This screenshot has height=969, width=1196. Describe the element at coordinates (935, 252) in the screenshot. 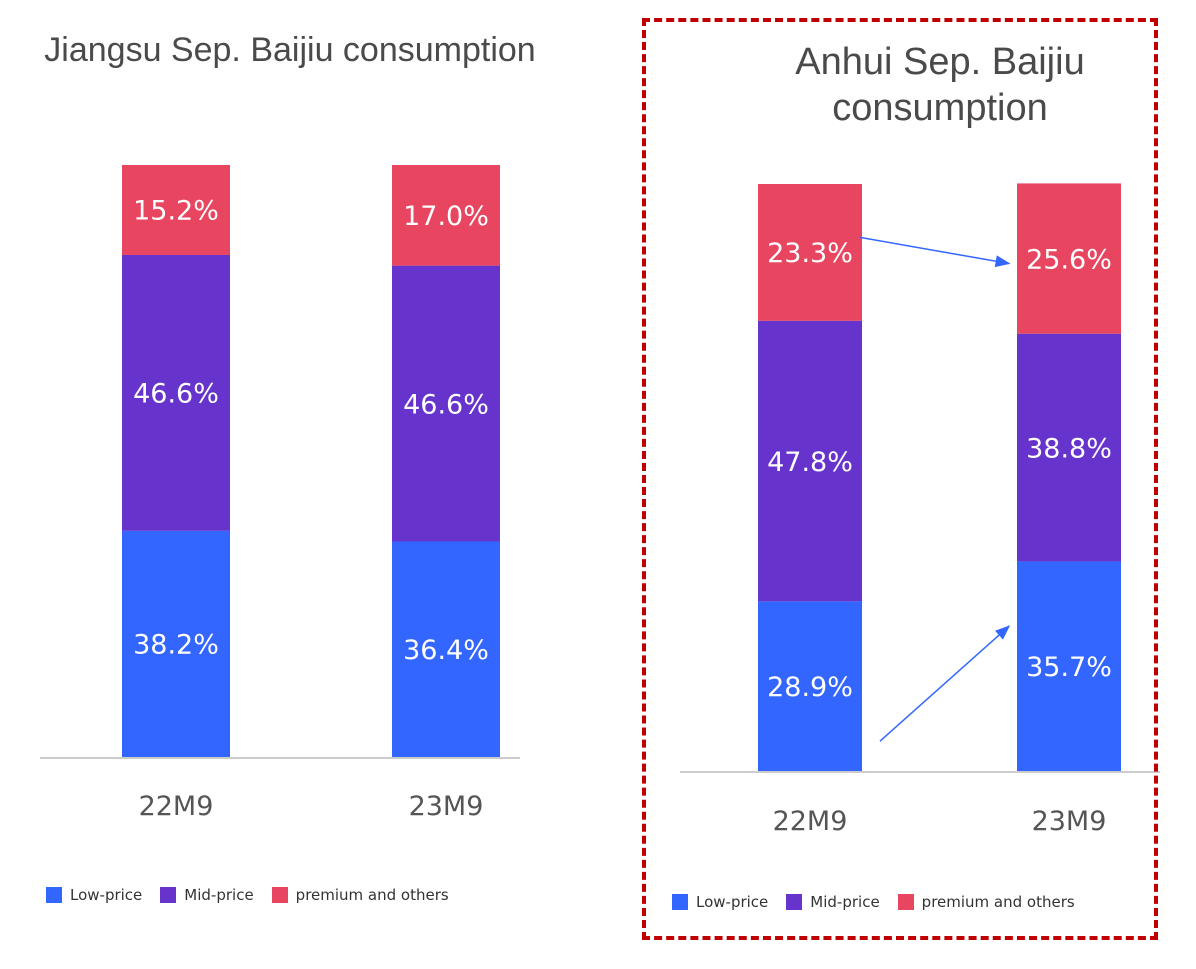

I see `arrow-premium-increase` at that location.